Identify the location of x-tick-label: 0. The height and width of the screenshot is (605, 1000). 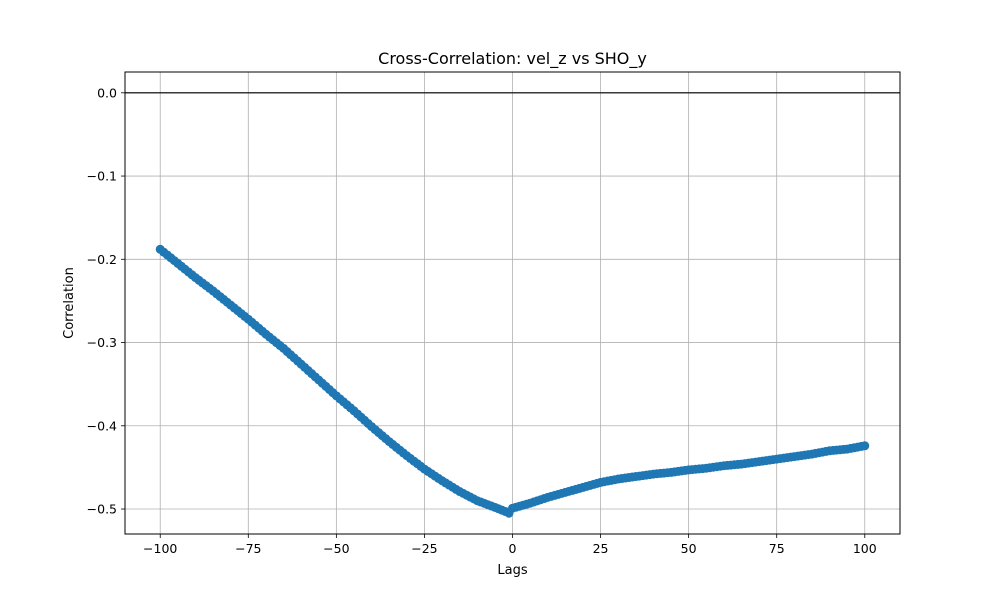
(513, 548).